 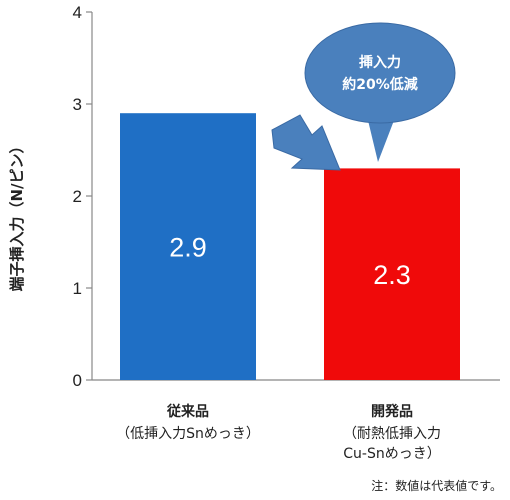 I want to click on y-tick-label: 1, so click(x=77, y=288).